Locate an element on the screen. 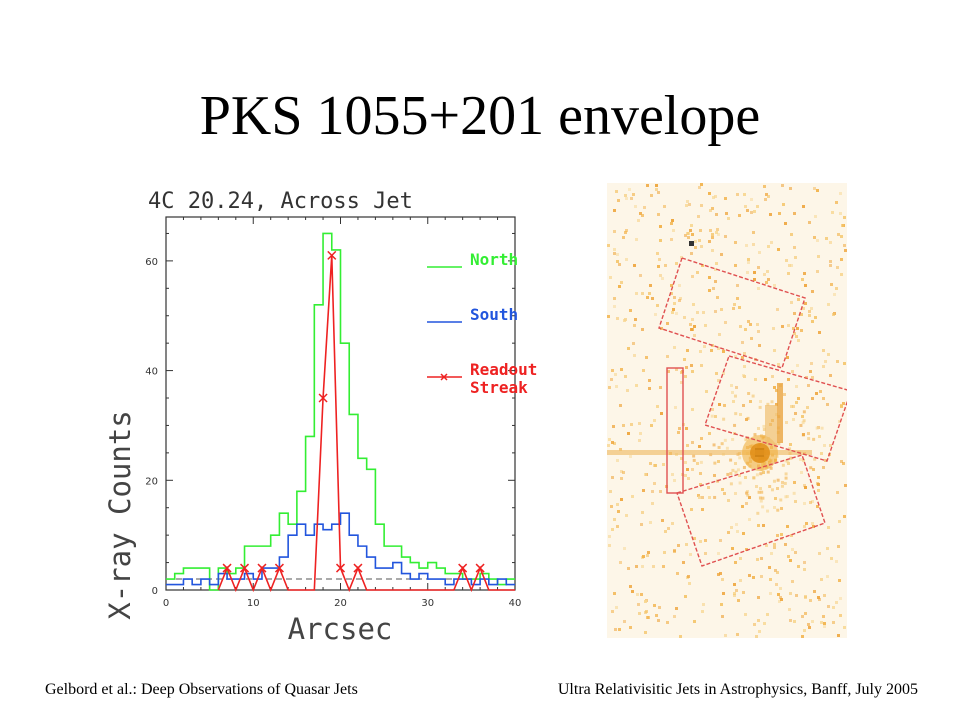  x-tick-label: 20 is located at coordinates (340, 603).